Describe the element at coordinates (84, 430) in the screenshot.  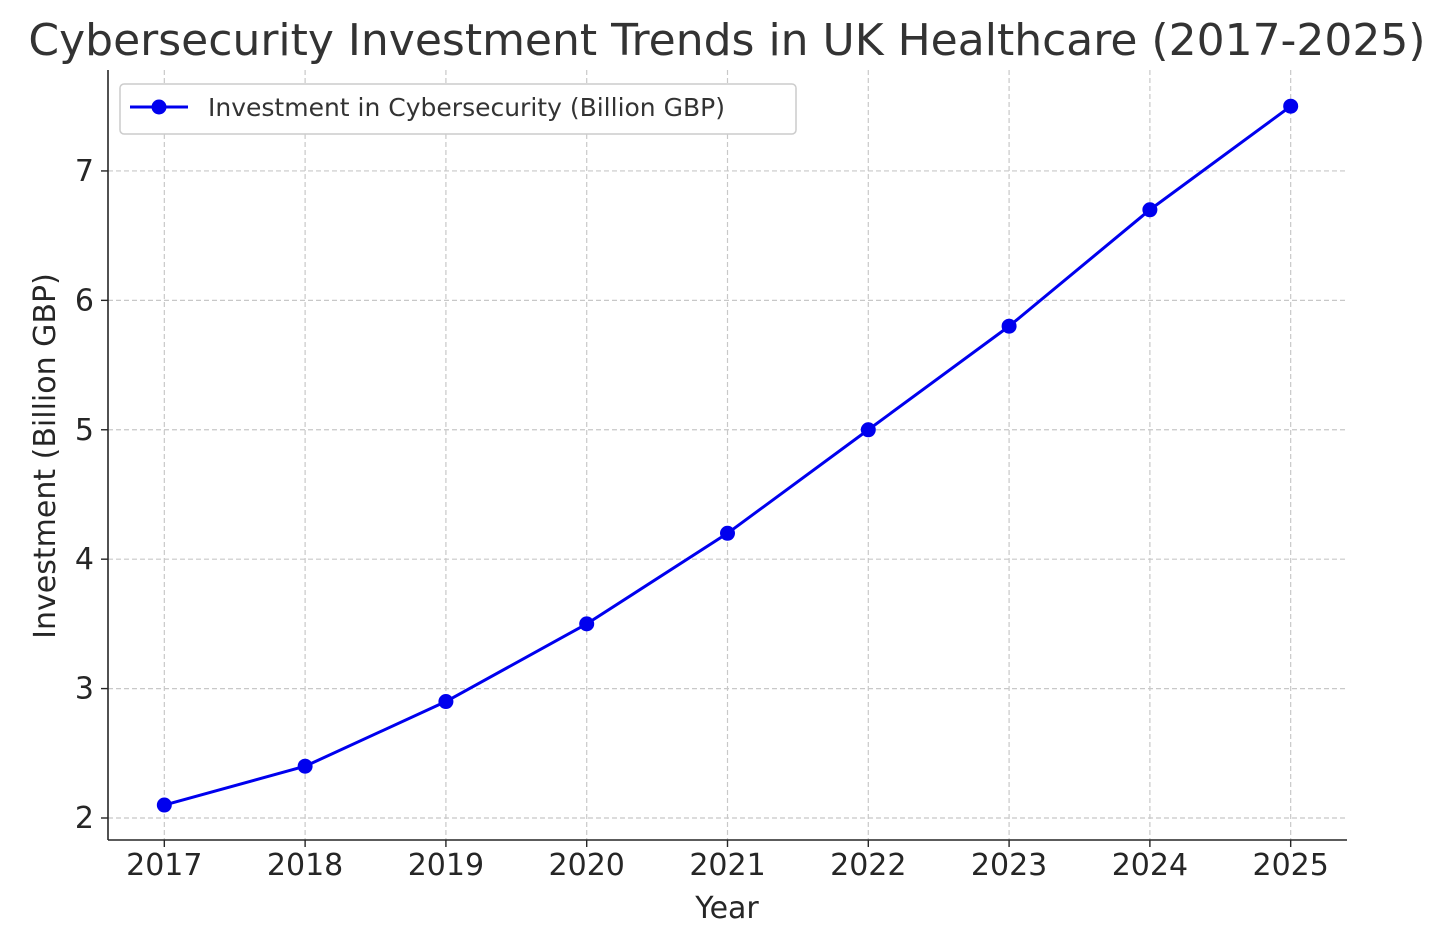
I see `y-tick-label: 5` at that location.